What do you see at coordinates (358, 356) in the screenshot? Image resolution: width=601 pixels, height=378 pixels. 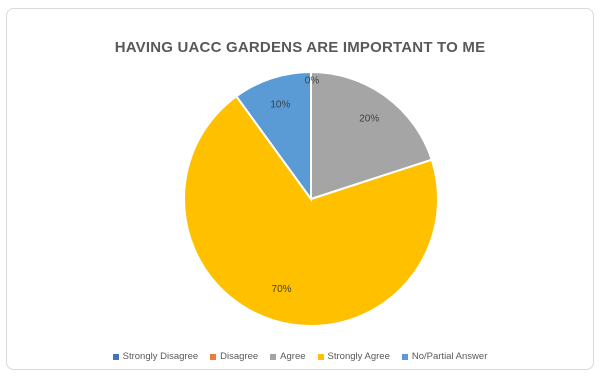 I see `legend-label: Strongly Agree` at bounding box center [358, 356].